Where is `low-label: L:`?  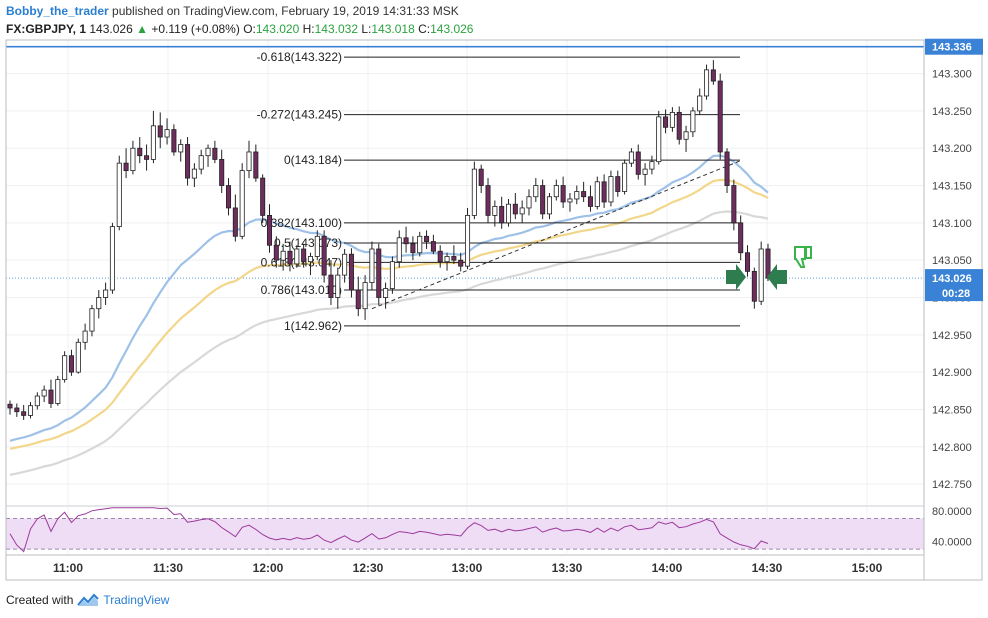
low-label: L: is located at coordinates (366, 29).